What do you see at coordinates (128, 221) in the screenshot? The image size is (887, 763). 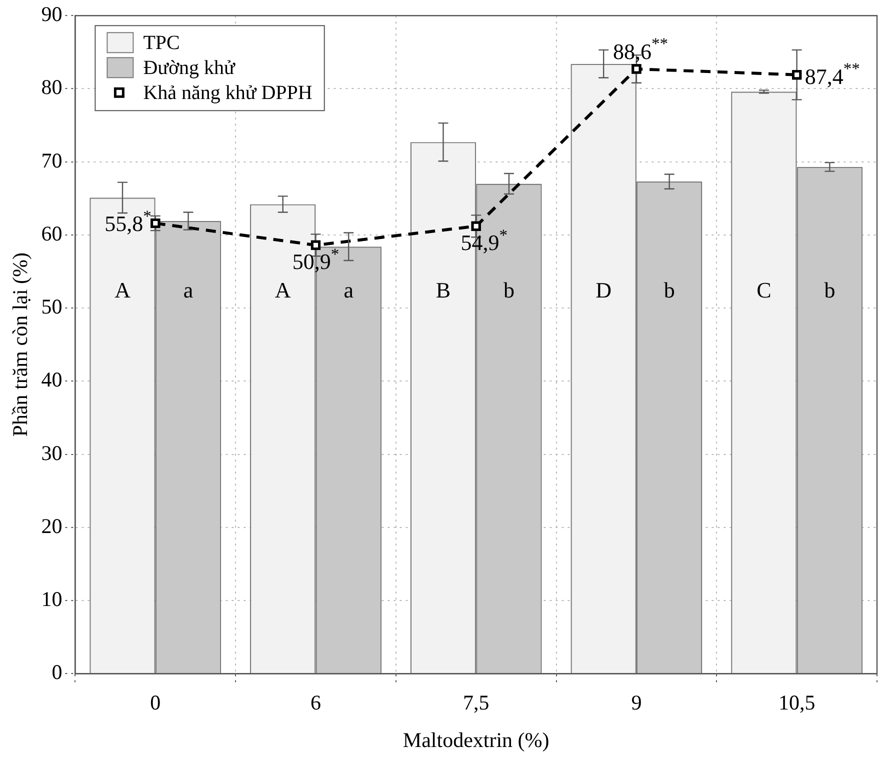 I see `annotation: 55,8*` at bounding box center [128, 221].